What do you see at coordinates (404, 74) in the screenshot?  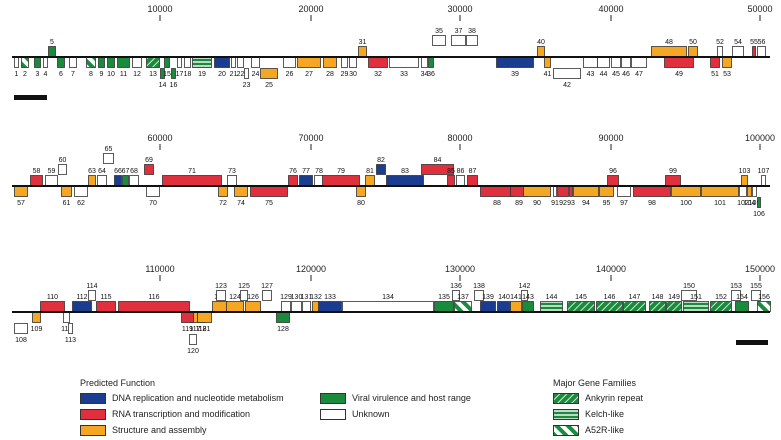 I see `gene-label-33: 33` at bounding box center [404, 74].